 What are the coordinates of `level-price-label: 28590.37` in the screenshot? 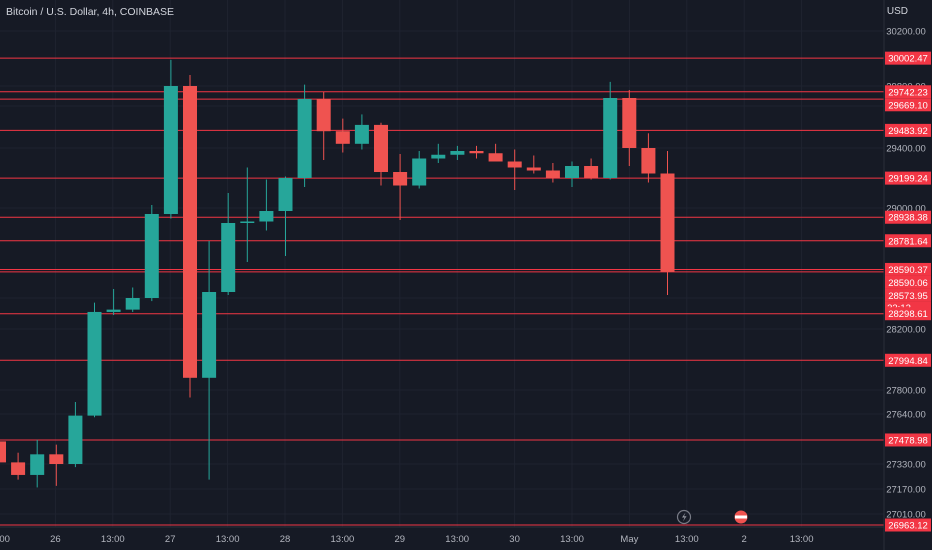 It's located at (908, 270).